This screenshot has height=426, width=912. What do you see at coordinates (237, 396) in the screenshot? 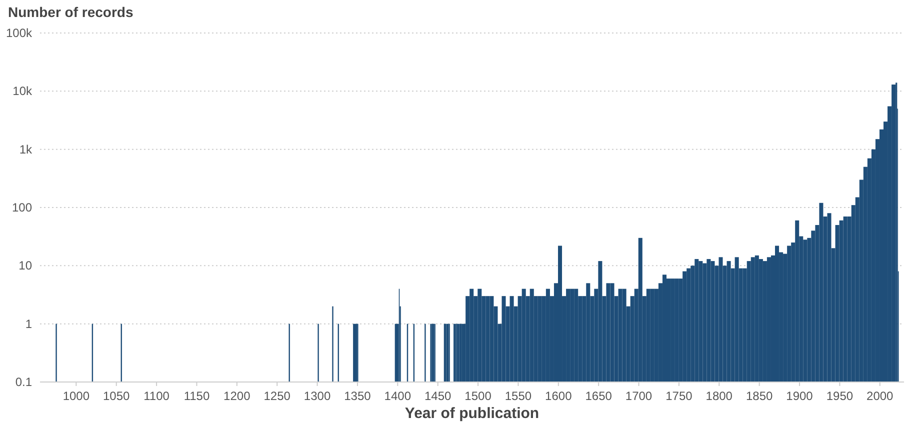
I see `x-tick-label: 1200` at bounding box center [237, 396].